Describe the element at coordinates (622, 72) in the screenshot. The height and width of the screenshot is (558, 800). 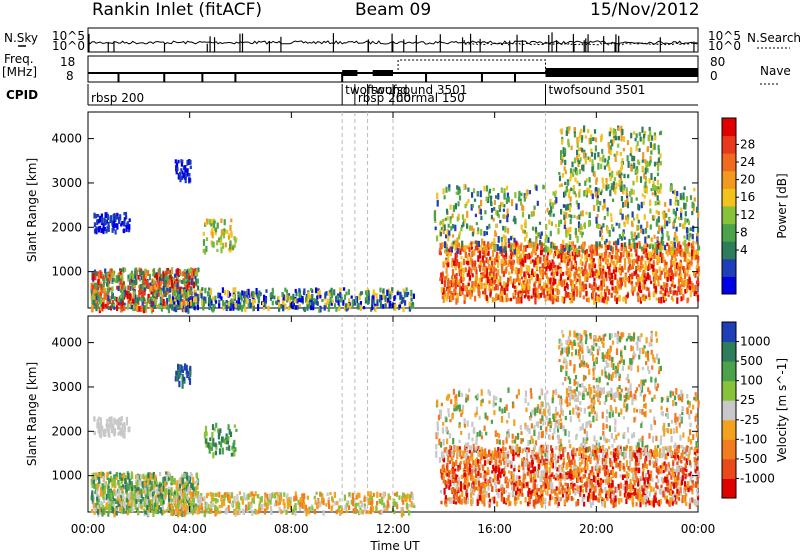
I see `freq-block` at that location.